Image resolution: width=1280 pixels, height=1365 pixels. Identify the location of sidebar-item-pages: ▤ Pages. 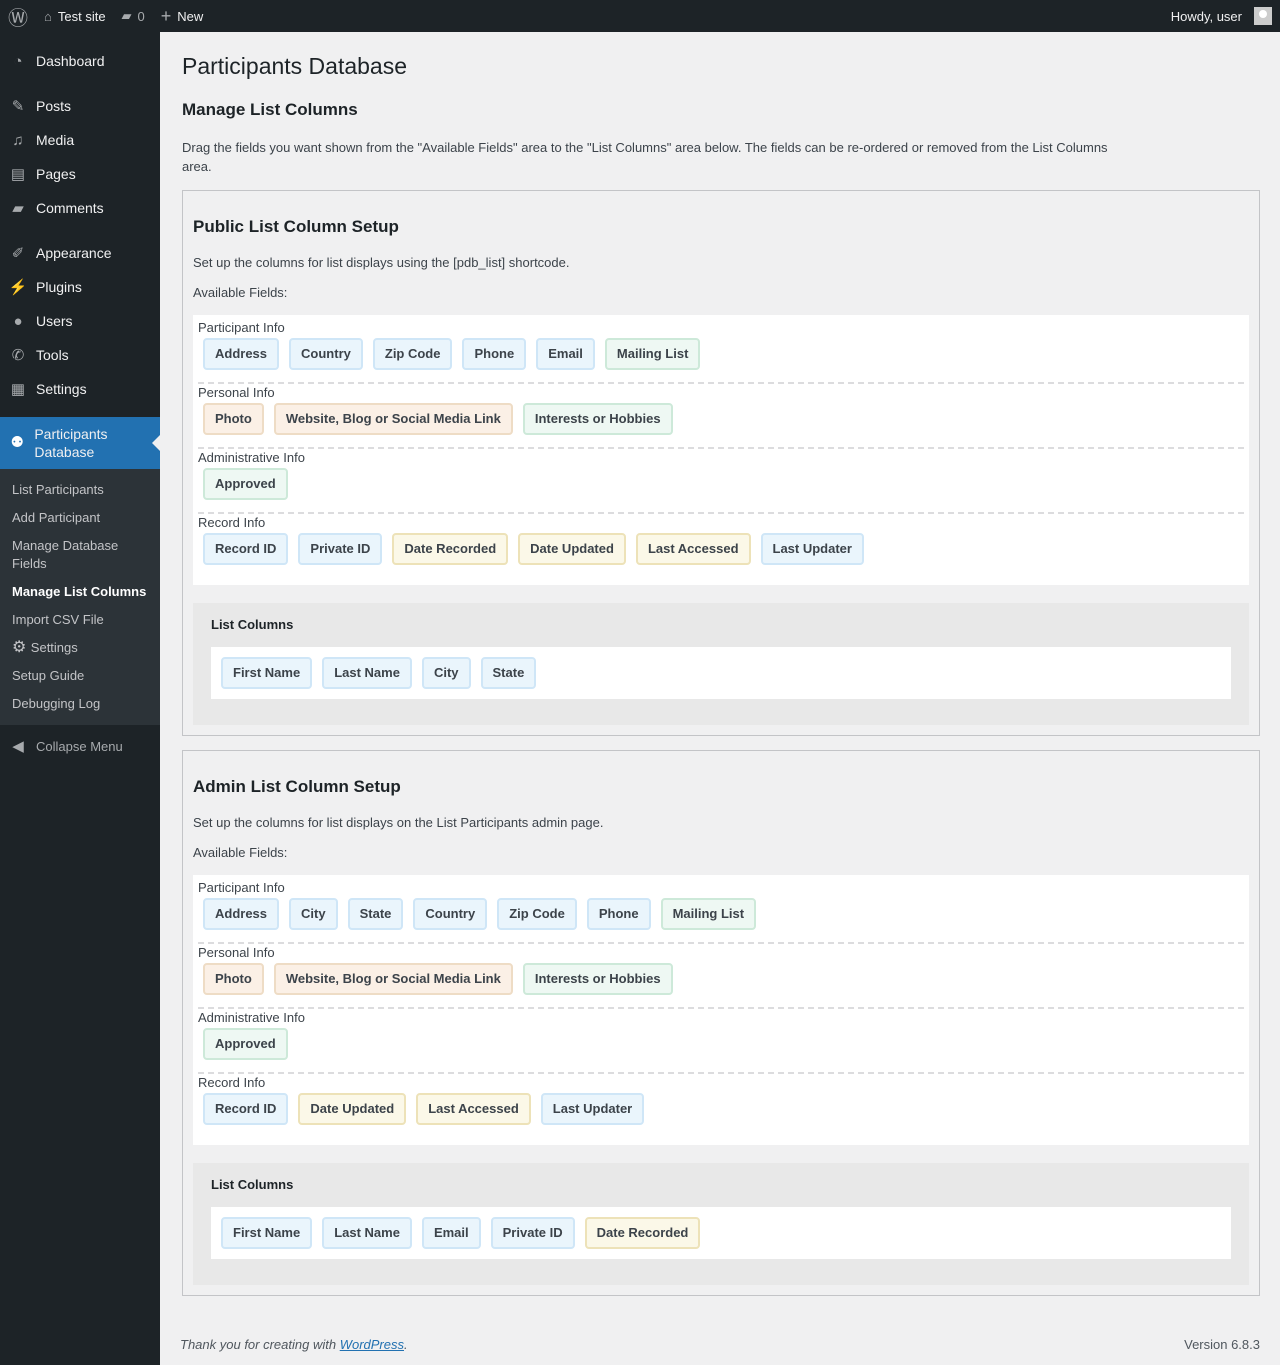
(80, 174).